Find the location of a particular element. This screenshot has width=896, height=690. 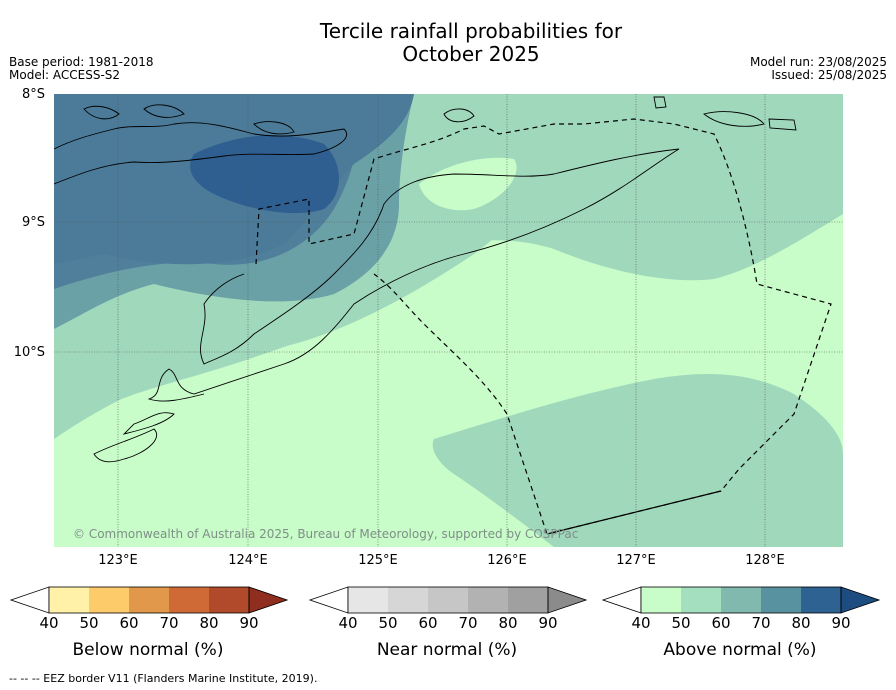

region-above-40-tongue is located at coordinates (468, 184).